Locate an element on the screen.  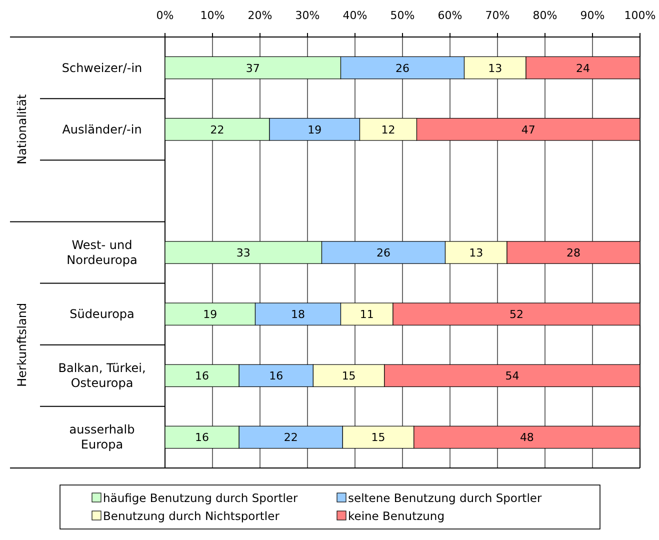
data-label: 33 is located at coordinates (243, 253).